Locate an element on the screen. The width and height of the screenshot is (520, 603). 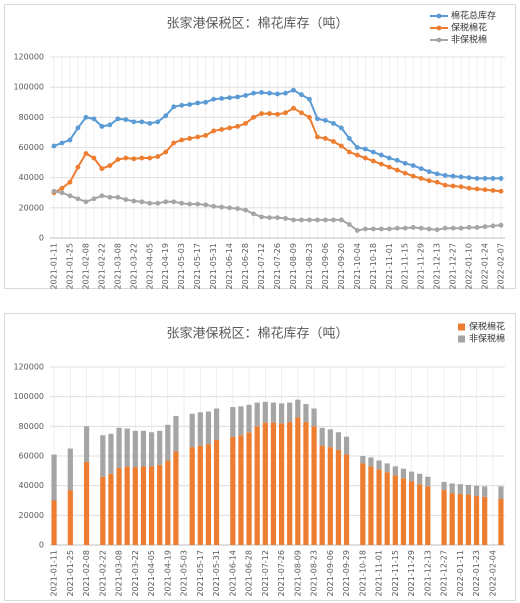
legend-swatch is located at coordinates (461, 339).